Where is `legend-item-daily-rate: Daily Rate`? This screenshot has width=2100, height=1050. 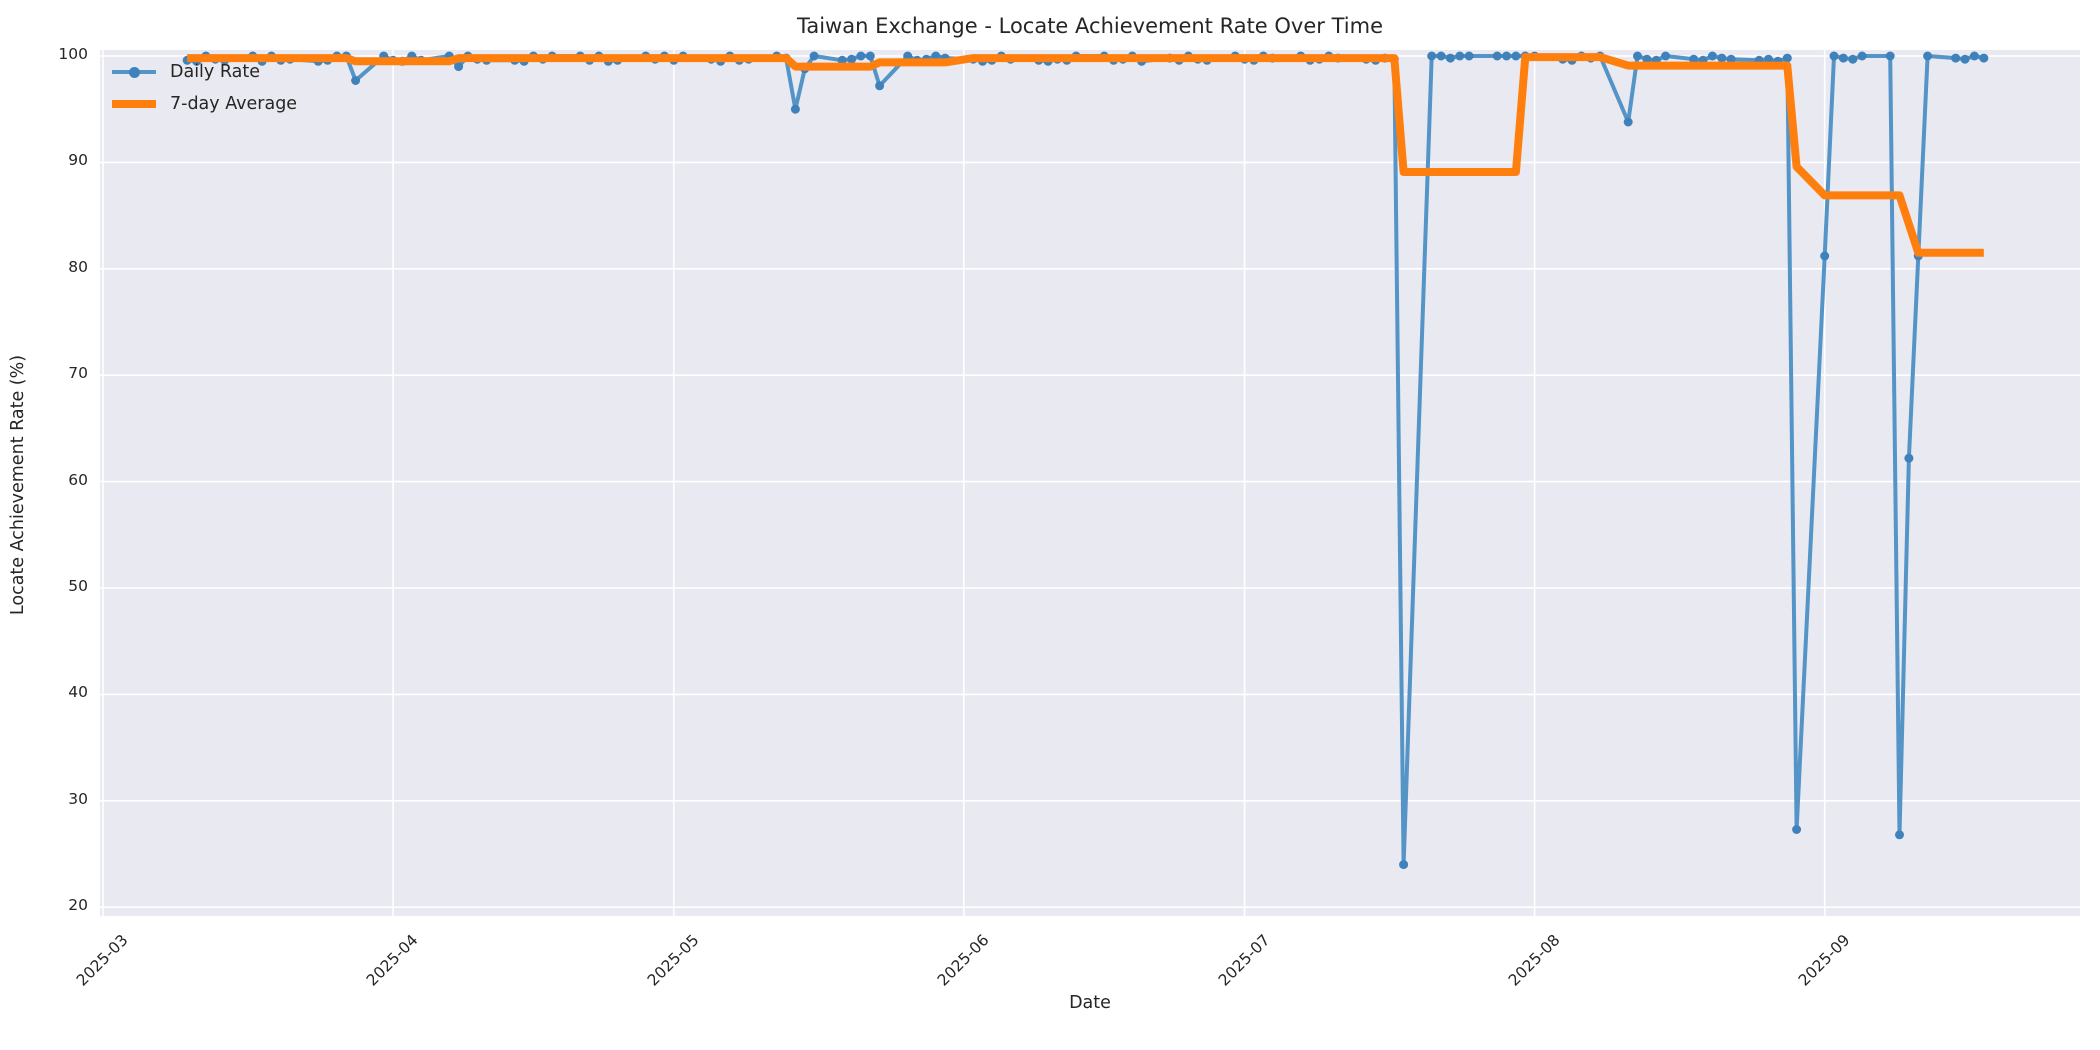
legend-item-daily-rate: Daily Rate is located at coordinates (204, 72).